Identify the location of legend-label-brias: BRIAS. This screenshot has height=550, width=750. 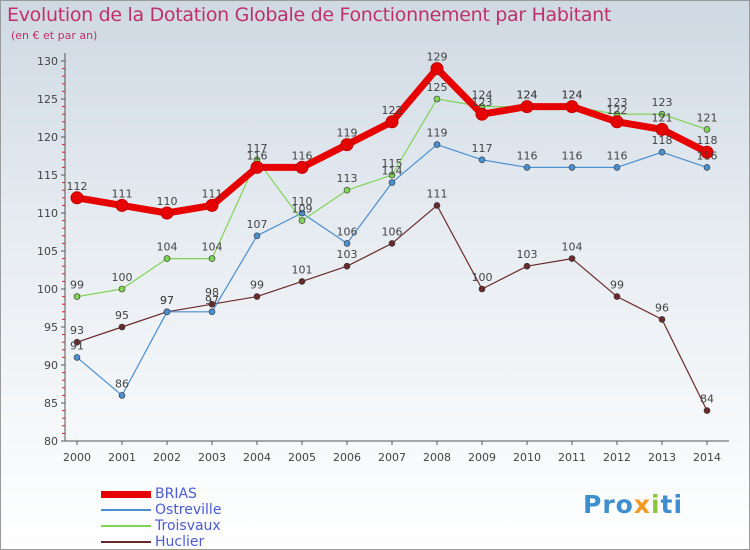
(176, 494).